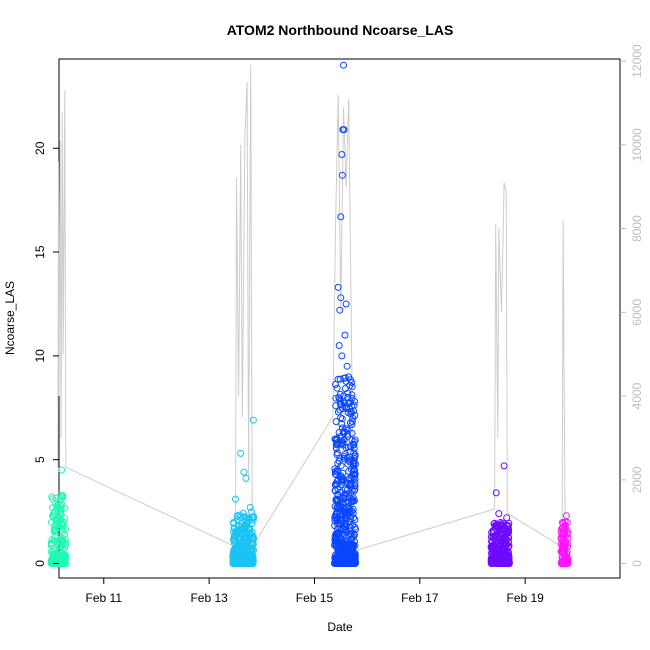  Describe the element at coordinates (637, 563) in the screenshot. I see `y2-tick-label: 0` at that location.